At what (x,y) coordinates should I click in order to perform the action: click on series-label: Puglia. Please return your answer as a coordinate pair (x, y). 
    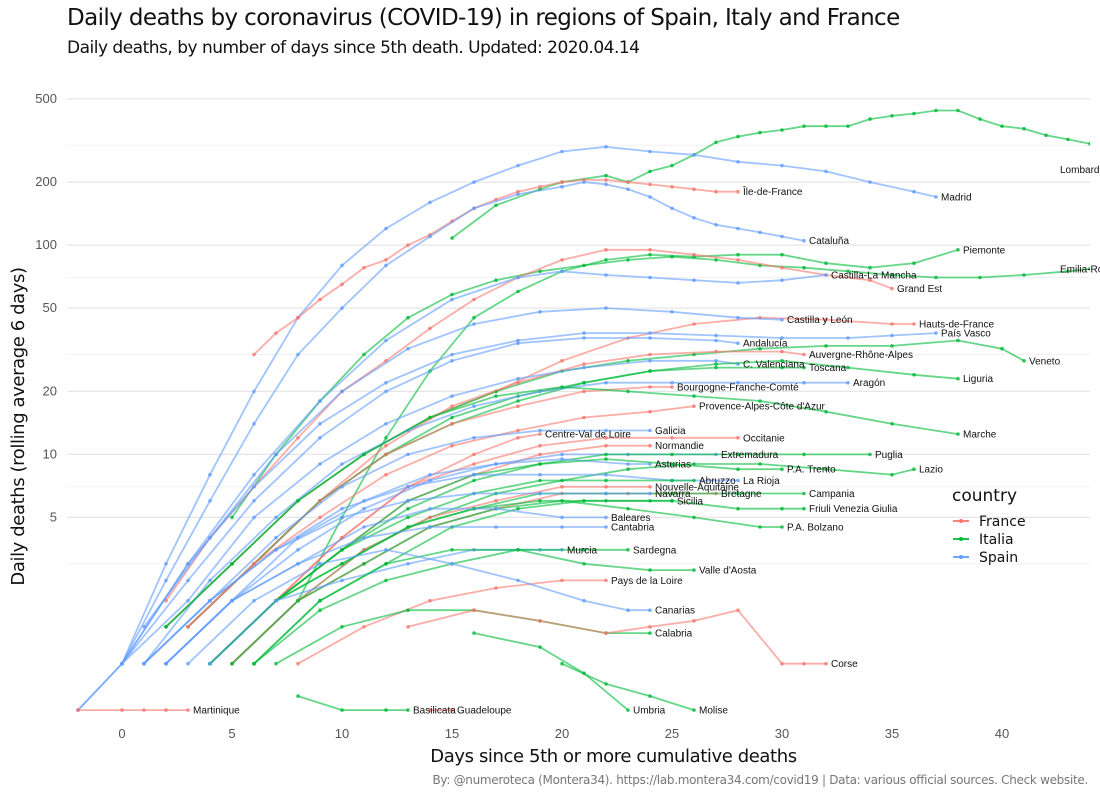
    Looking at the image, I should click on (889, 455).